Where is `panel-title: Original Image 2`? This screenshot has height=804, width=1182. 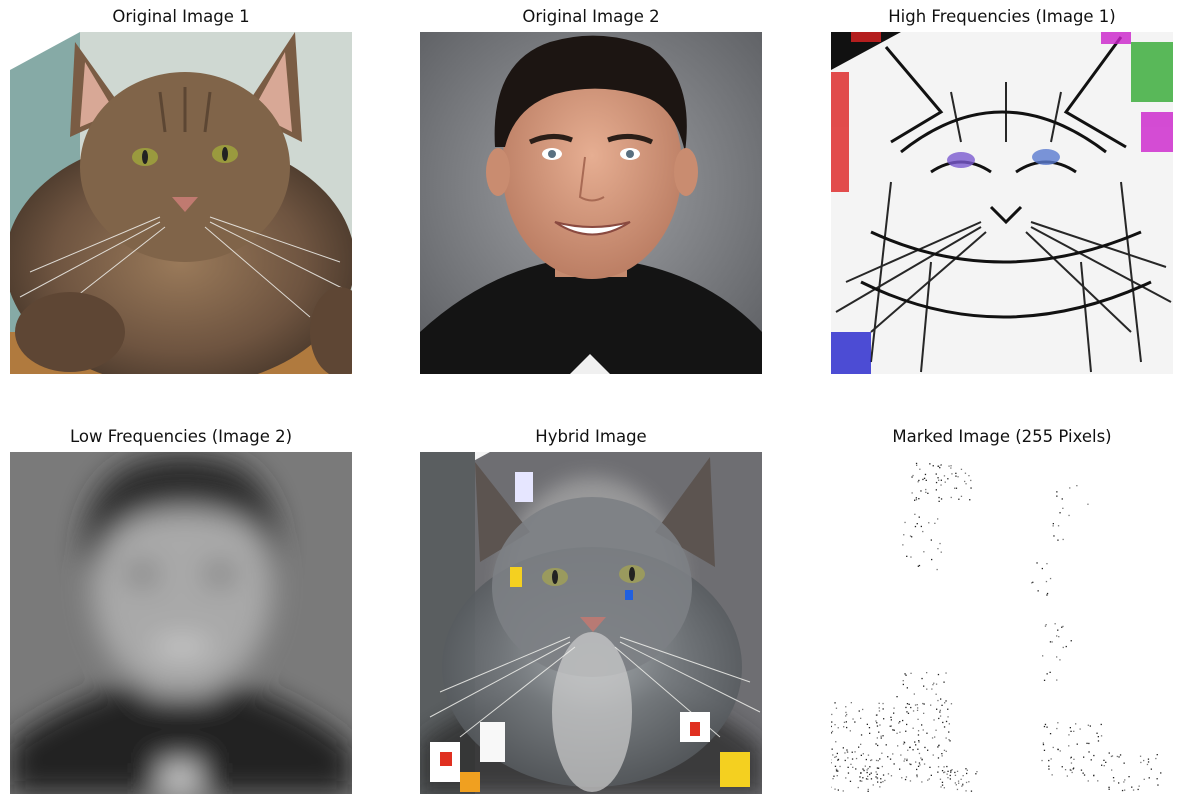 panel-title: Original Image 2 is located at coordinates (591, 16).